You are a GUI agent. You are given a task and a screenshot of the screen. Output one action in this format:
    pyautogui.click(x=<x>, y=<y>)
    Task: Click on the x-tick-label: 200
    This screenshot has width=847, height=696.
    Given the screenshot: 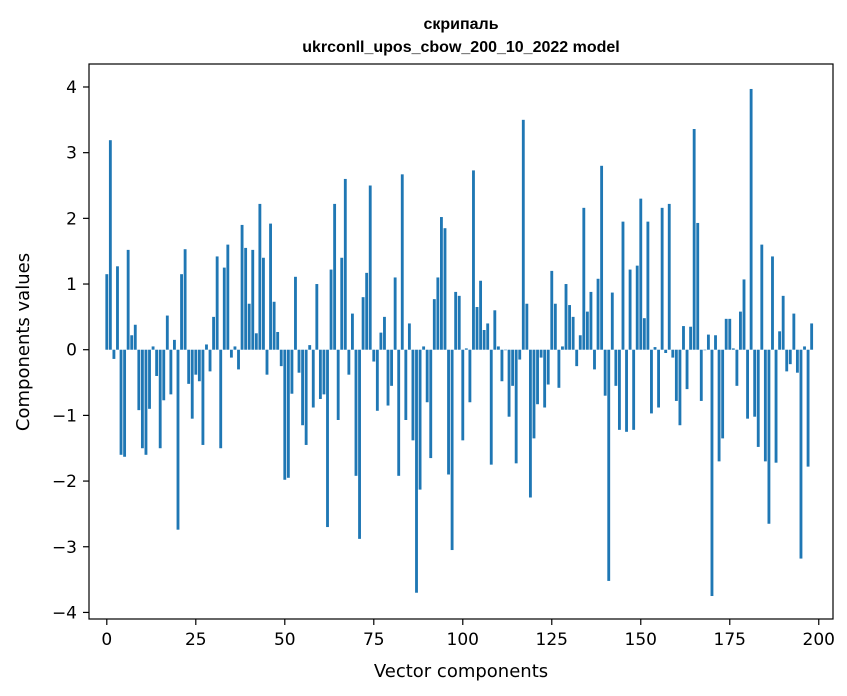 What is the action you would take?
    pyautogui.click(x=819, y=640)
    